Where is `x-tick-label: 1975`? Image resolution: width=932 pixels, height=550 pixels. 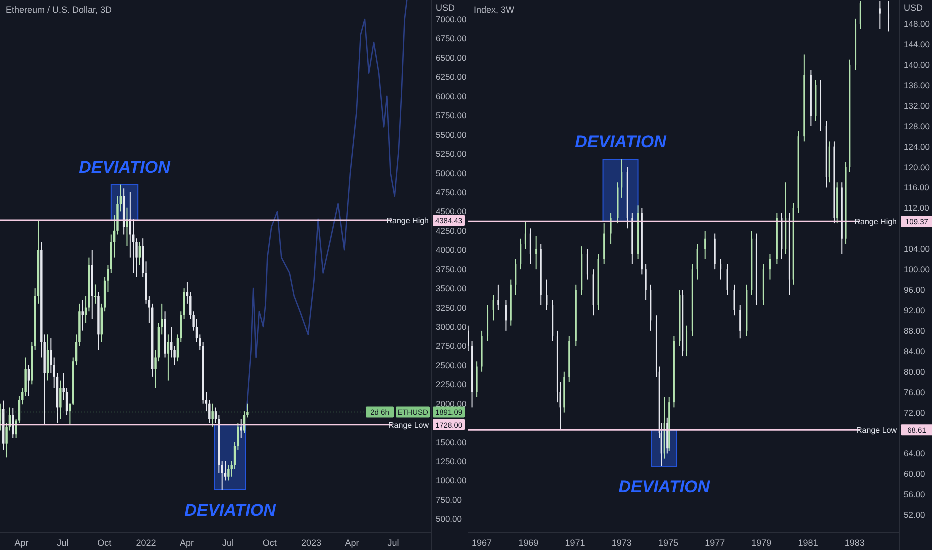
x-tick-label: 1975 is located at coordinates (668, 543).